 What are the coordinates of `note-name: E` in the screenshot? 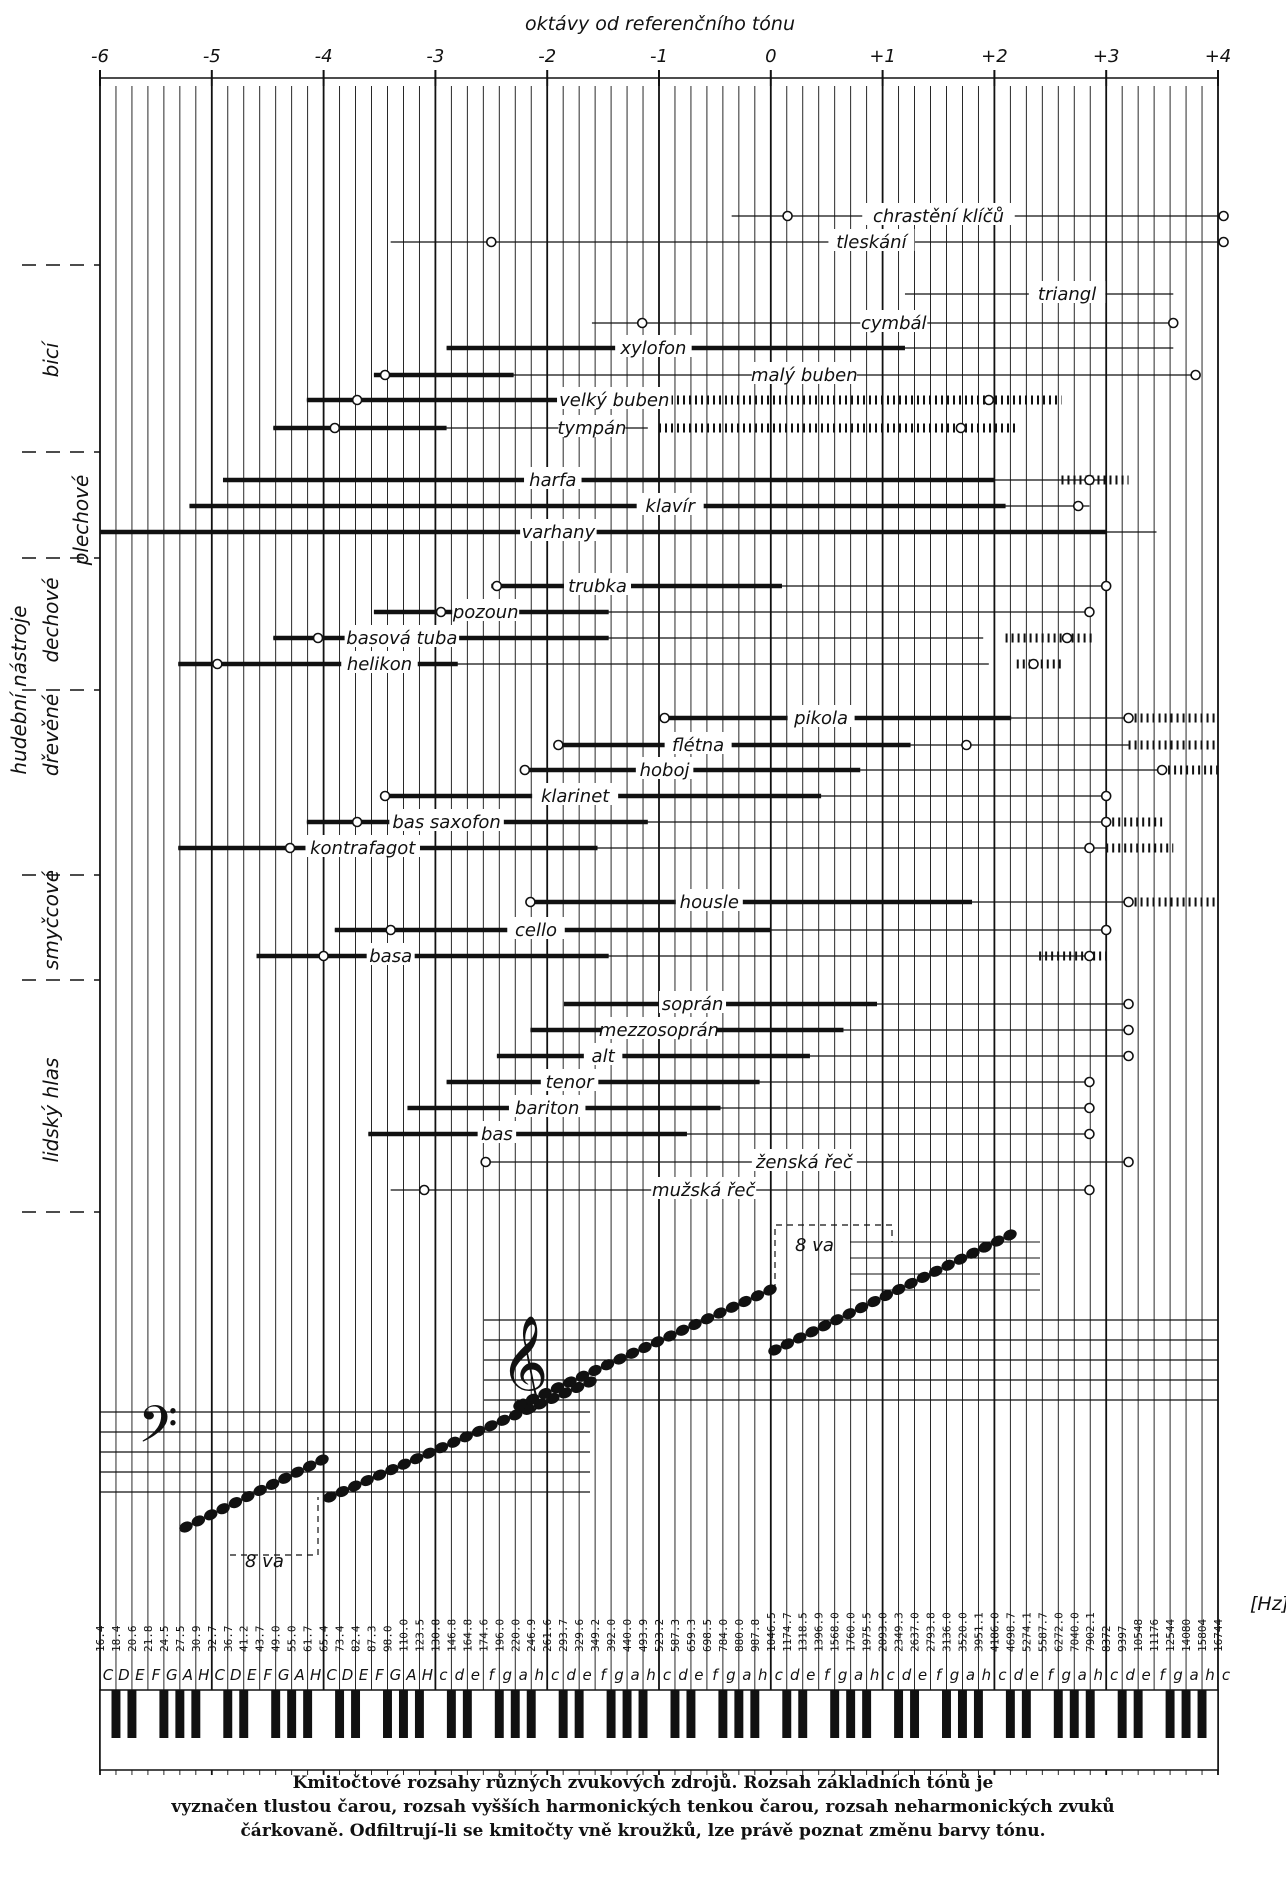 It's located at (252, 1675).